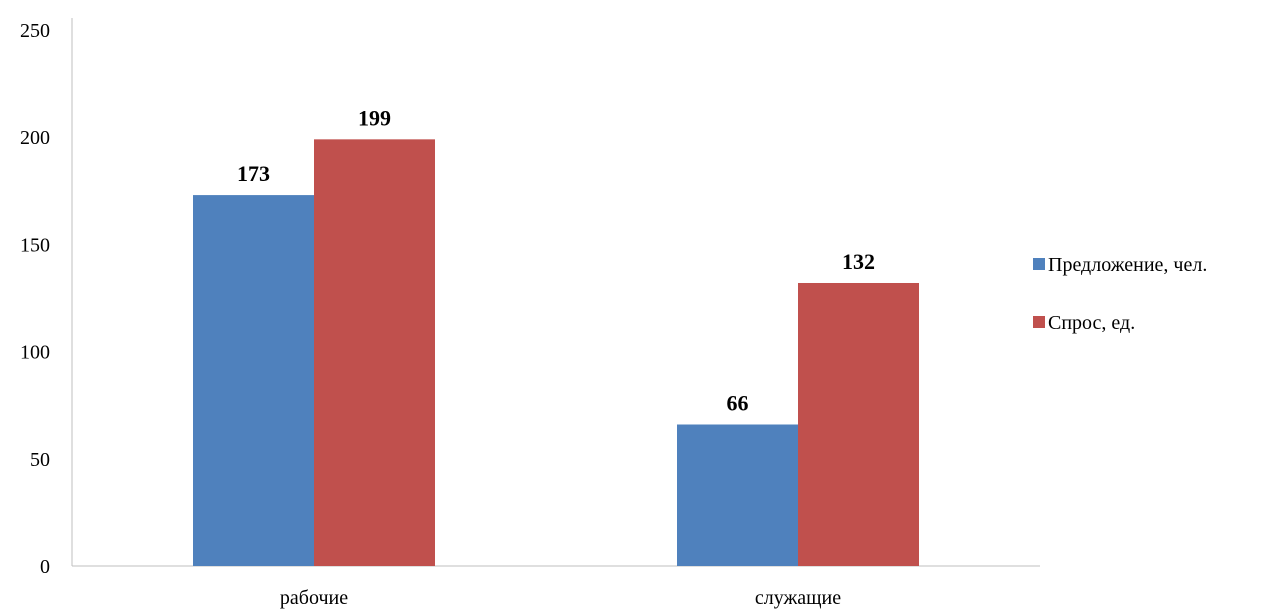  What do you see at coordinates (35, 299) in the screenshot?
I see `y-axis-ticks: 0 50 100 150 200 250` at bounding box center [35, 299].